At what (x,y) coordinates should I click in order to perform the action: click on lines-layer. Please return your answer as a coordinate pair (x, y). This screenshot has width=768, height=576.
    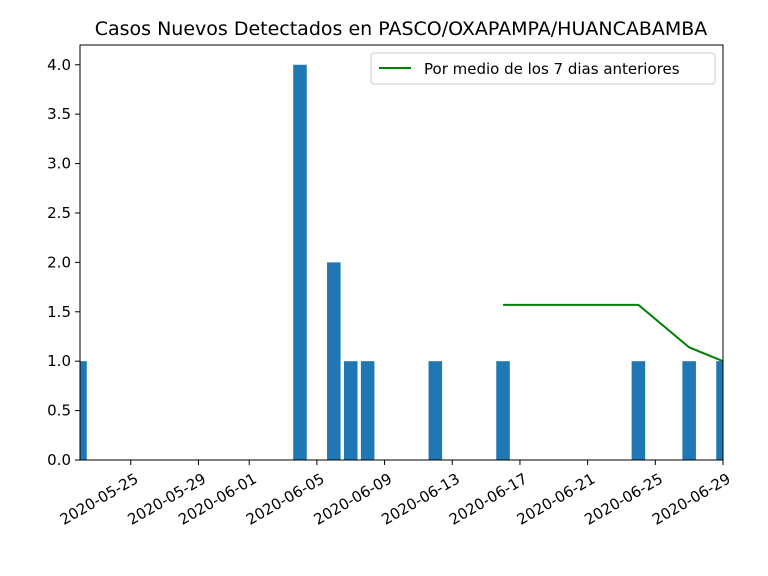
    Looking at the image, I should click on (613, 333).